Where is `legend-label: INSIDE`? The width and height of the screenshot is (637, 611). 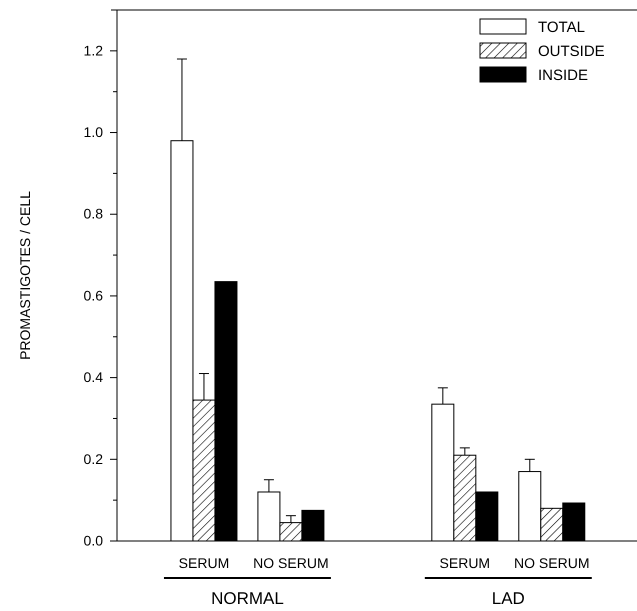
legend-label: INSIDE is located at coordinates (563, 75).